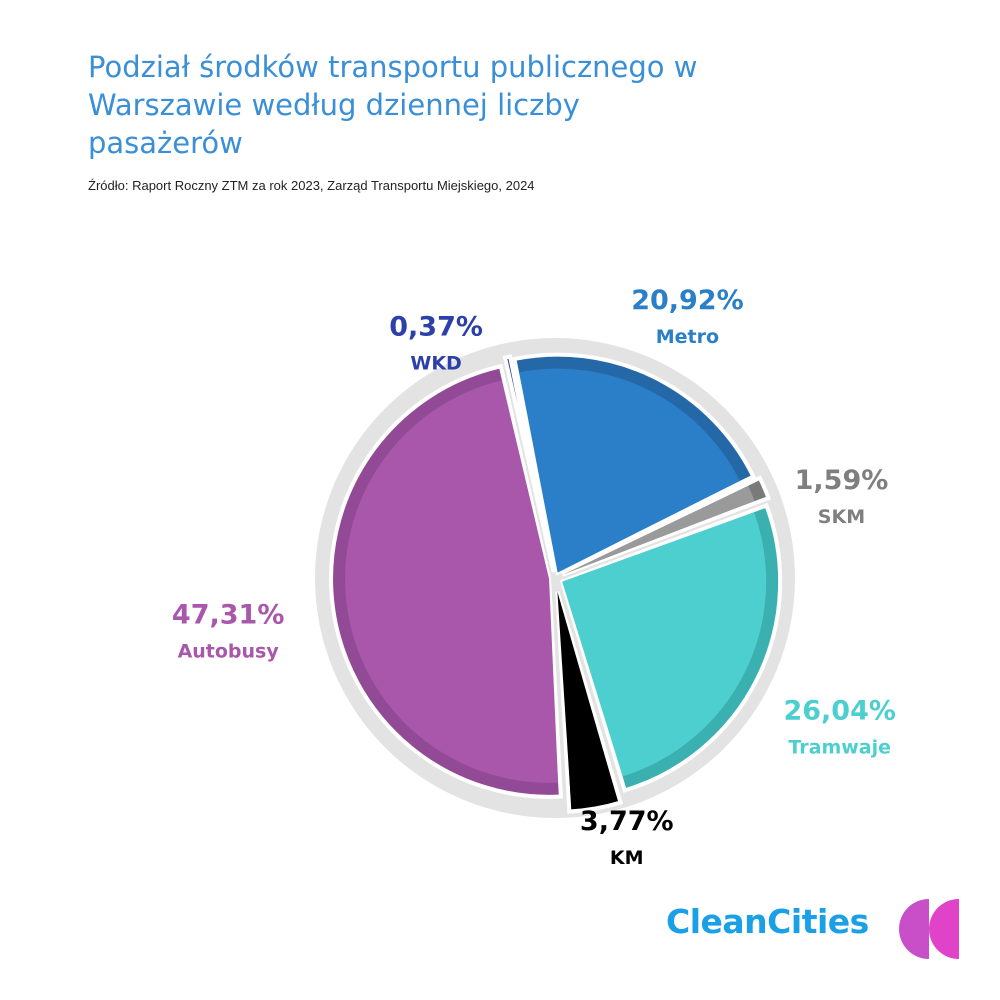  I want to click on data-label-name-wkd: WKD, so click(435, 364).